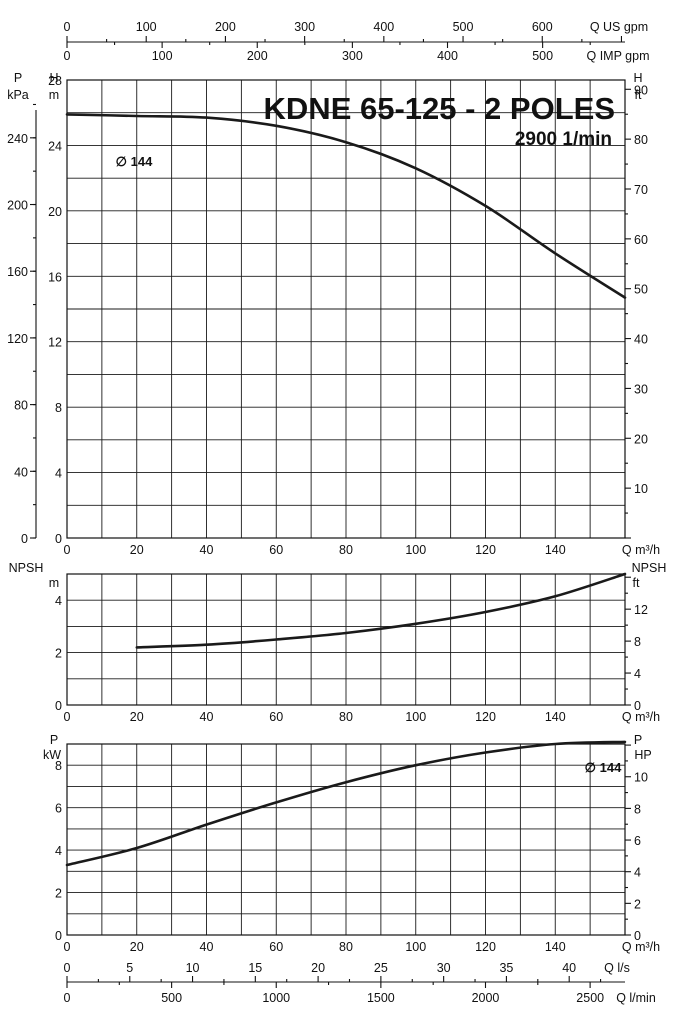 Image resolution: width=675 pixels, height=1024 pixels. Describe the element at coordinates (352, 56) in the screenshot. I see `imp-gpm-tick-label: 300` at that location.